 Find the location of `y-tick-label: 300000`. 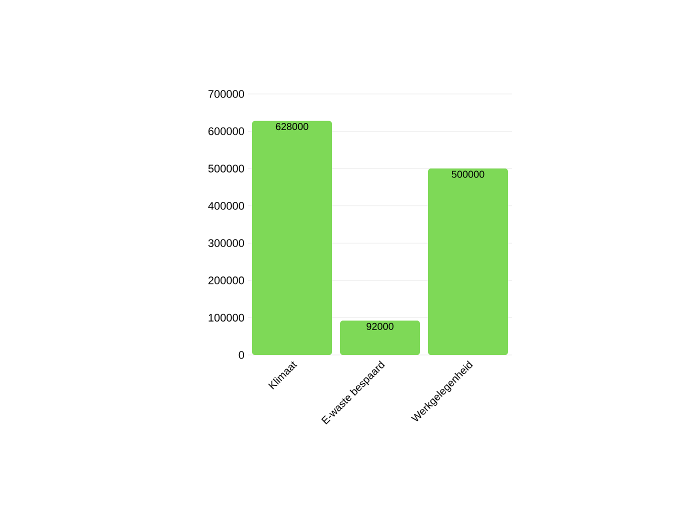

y-tick-label: 300000 is located at coordinates (226, 243).